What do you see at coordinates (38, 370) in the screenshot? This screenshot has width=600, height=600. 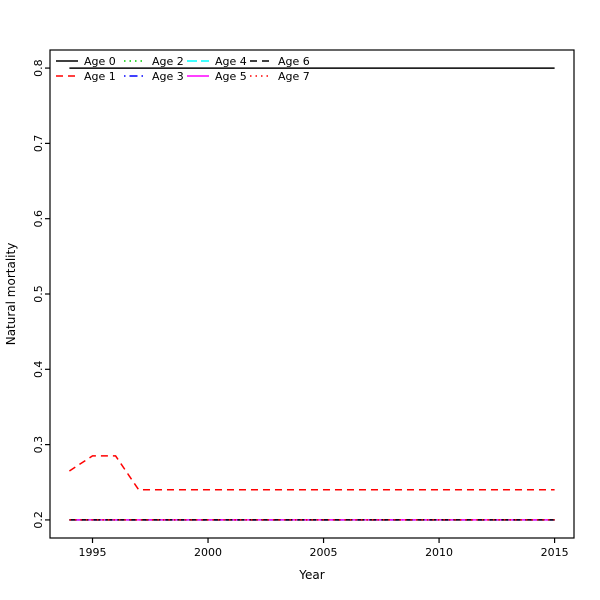 I see `y-axis-tick-label: 0.4` at bounding box center [38, 370].